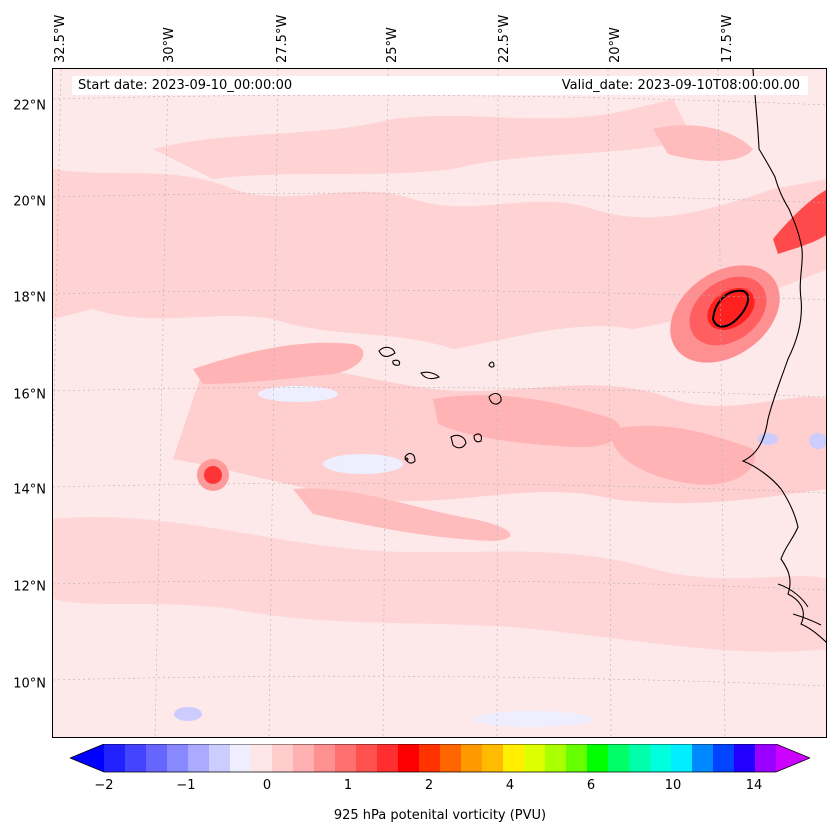 Image resolution: width=837 pixels, height=836 pixels. What do you see at coordinates (267, 785) in the screenshot?
I see `colorbar-tick: 0` at bounding box center [267, 785].